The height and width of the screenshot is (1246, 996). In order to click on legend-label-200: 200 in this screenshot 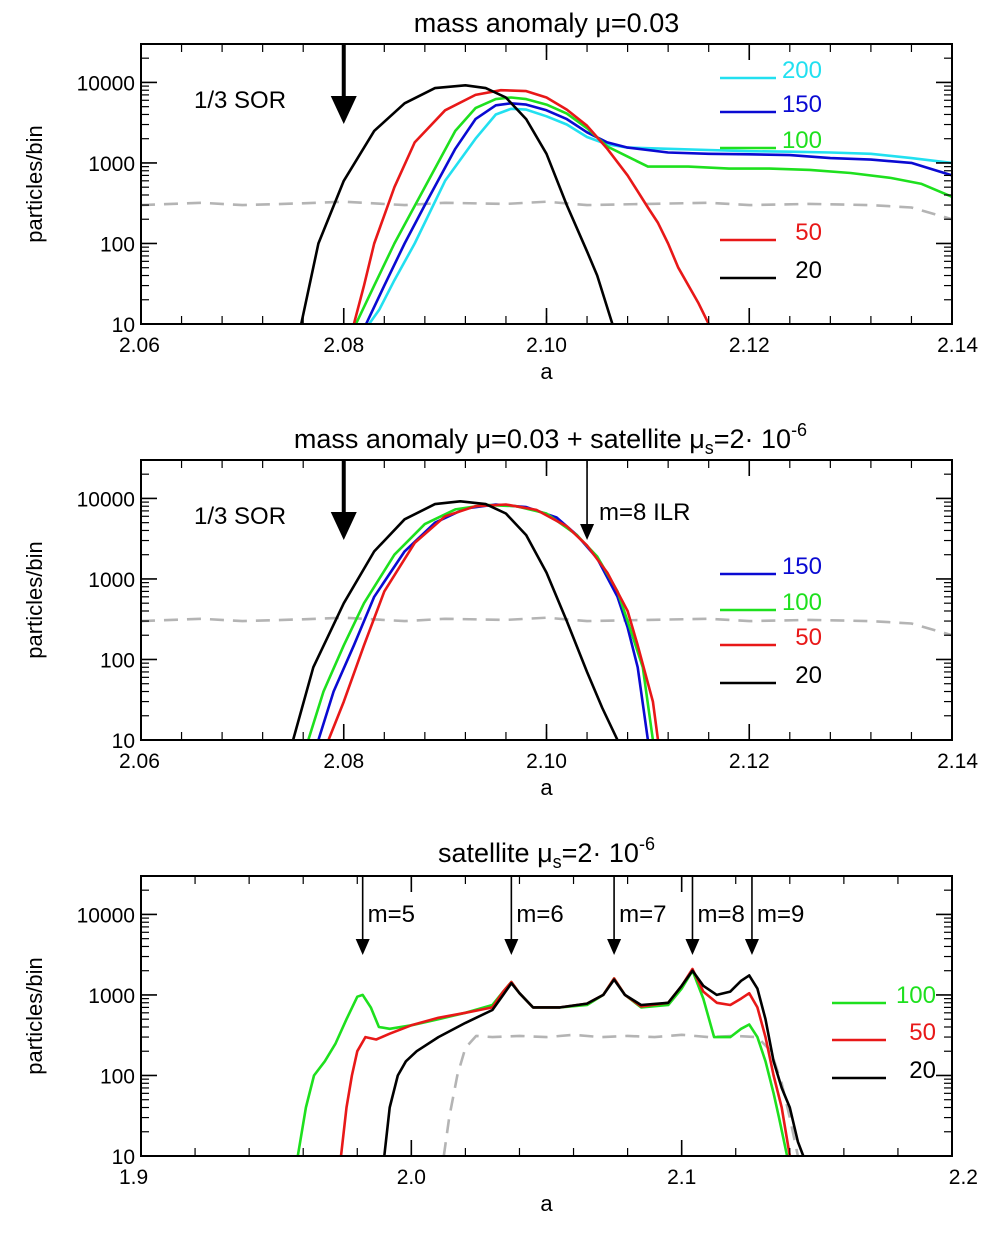, I will do `click(802, 70)`.